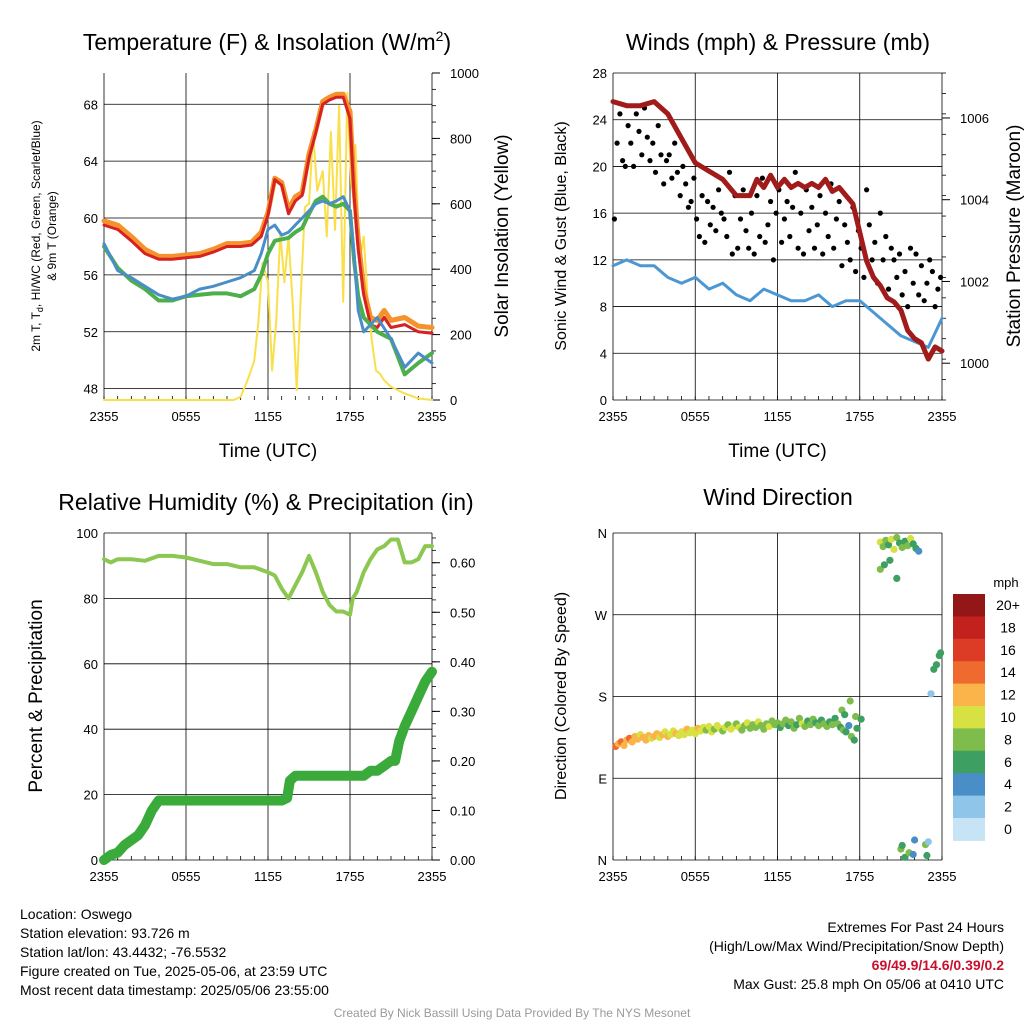 This screenshot has width=1024, height=1024. Describe the element at coordinates (1008, 807) in the screenshot. I see `dir-chart-colorbar-label: 2` at that location.